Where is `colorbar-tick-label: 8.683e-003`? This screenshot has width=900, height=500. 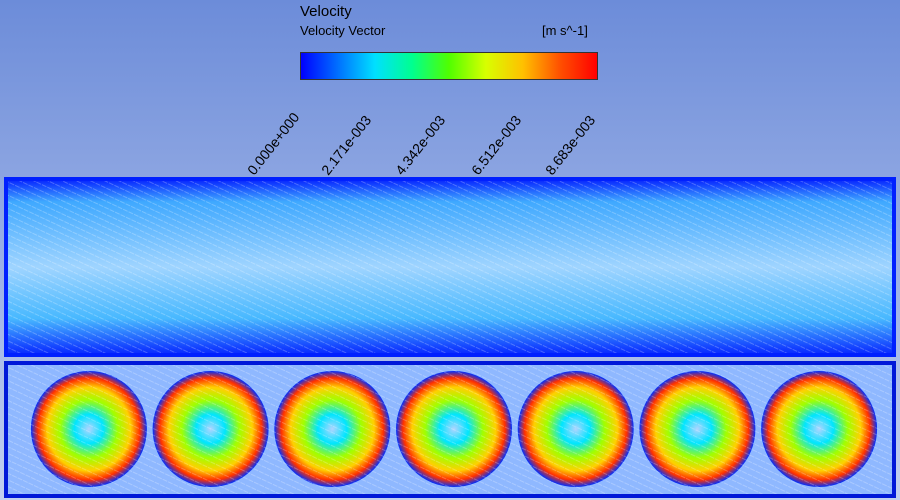 colorbar-tick-label: 8.683e-003 is located at coordinates (570, 145).